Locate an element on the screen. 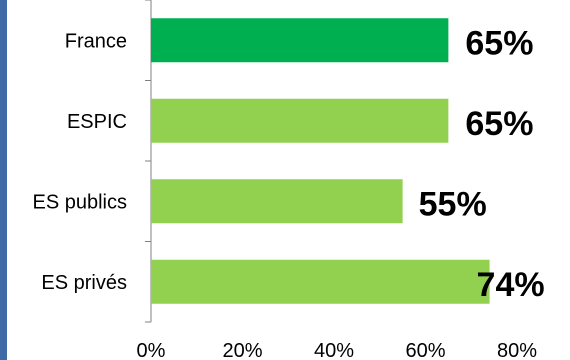 This screenshot has width=570, height=360. x-tick-label: 20% is located at coordinates (242, 350).